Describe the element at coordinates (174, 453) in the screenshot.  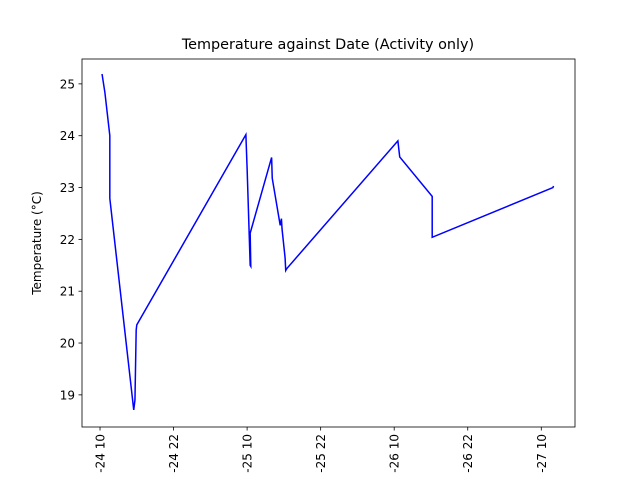
I see `x-tick-label: -24 22` at that location.